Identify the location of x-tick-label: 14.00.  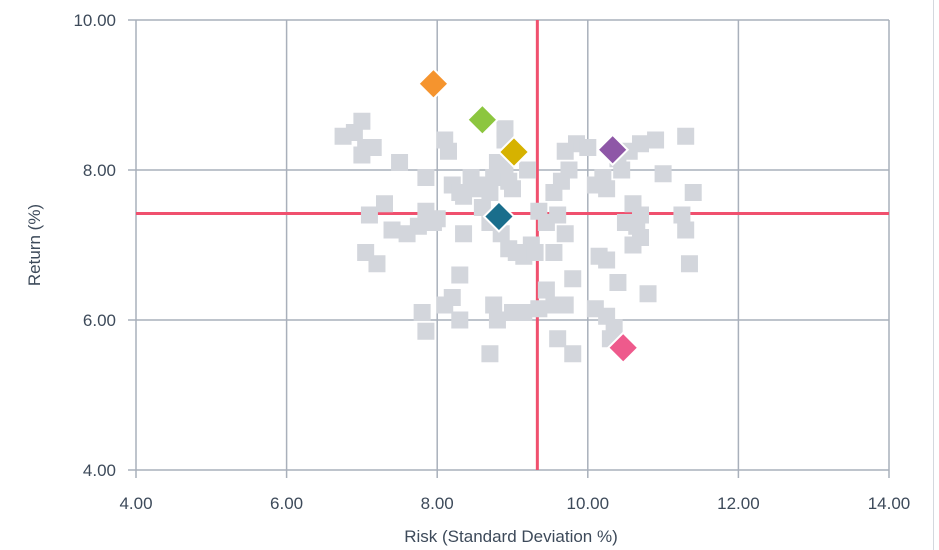
(889, 503).